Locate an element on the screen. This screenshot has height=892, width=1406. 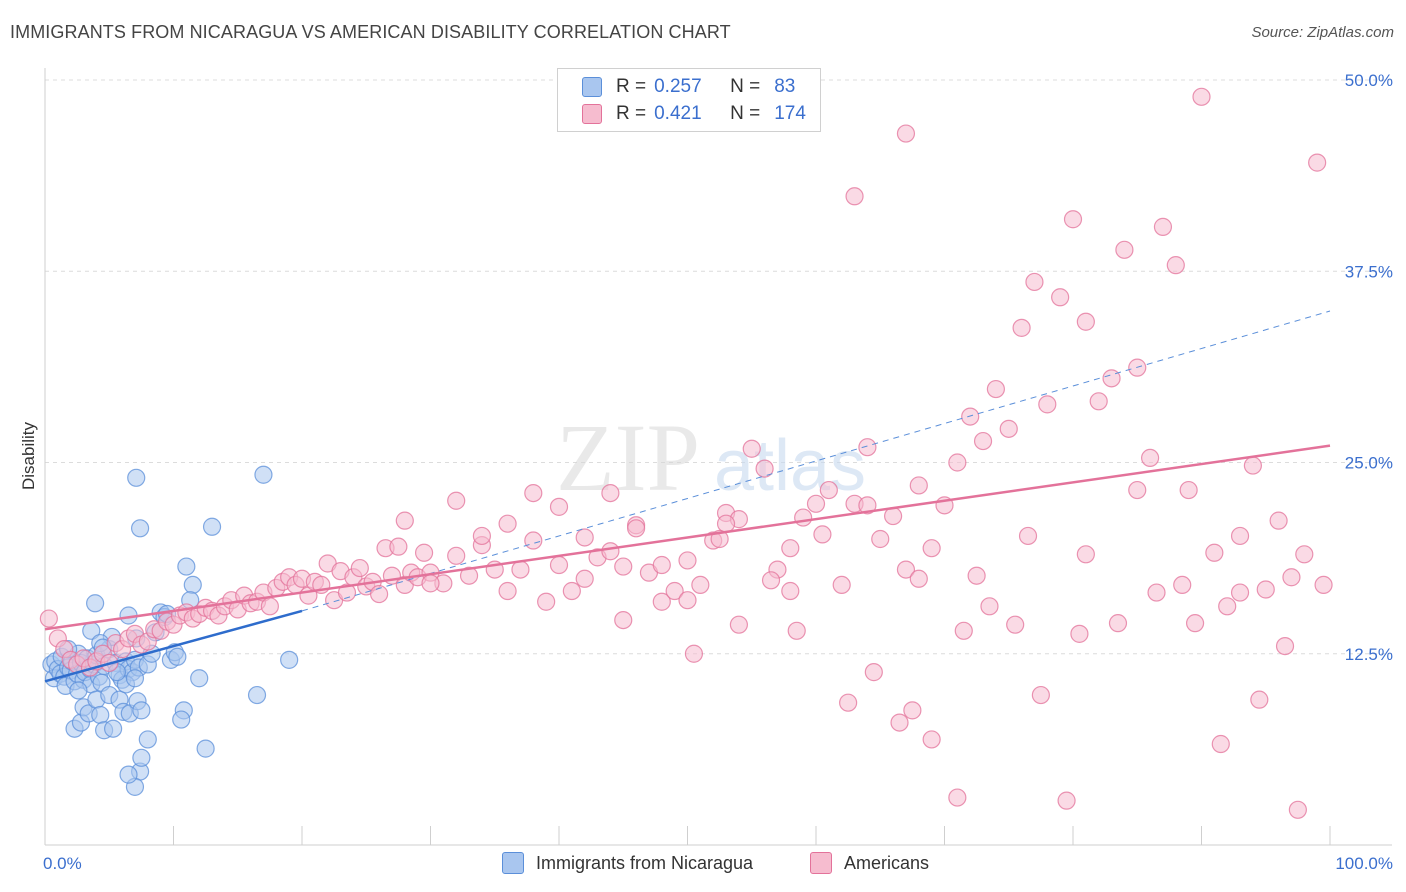
legend-row-americans: R = 0.421 N = 174 is located at coordinates (694, 114).